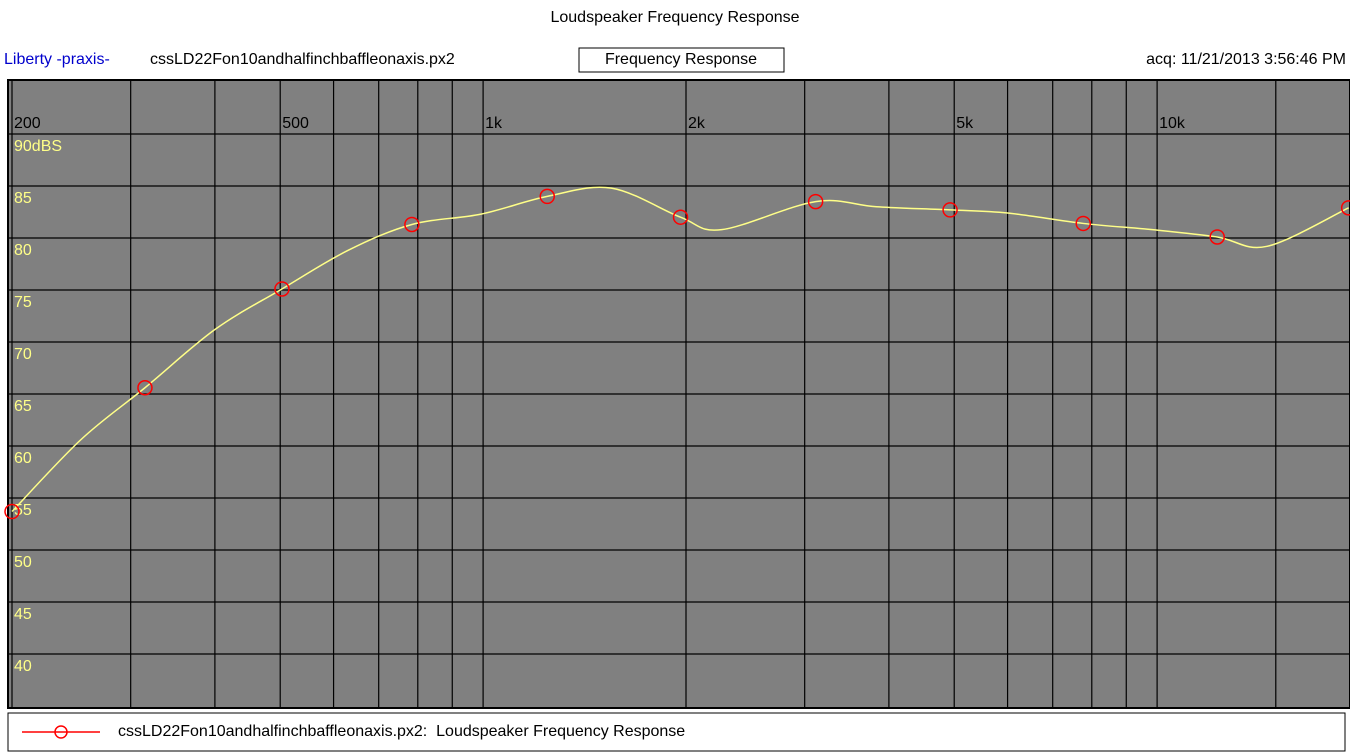 This screenshot has width=1350, height=755. Describe the element at coordinates (23, 562) in the screenshot. I see `y-tick-label: 50` at that location.